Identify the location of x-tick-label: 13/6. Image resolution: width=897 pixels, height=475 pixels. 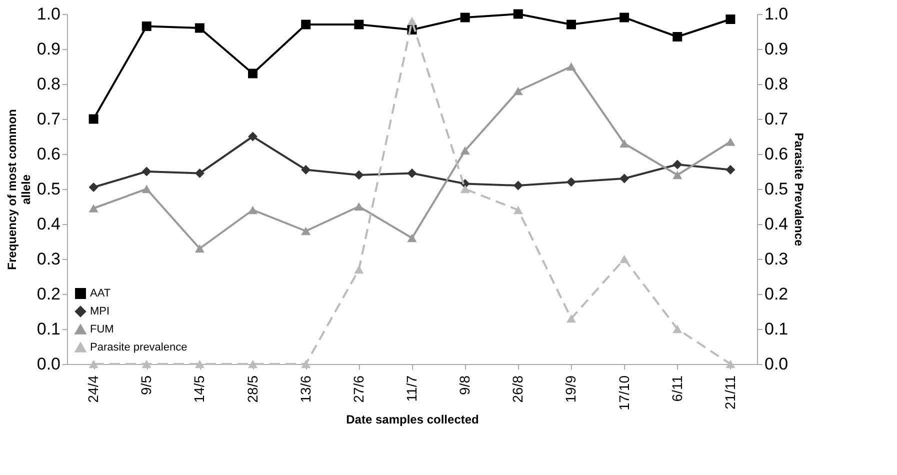
(305, 389).